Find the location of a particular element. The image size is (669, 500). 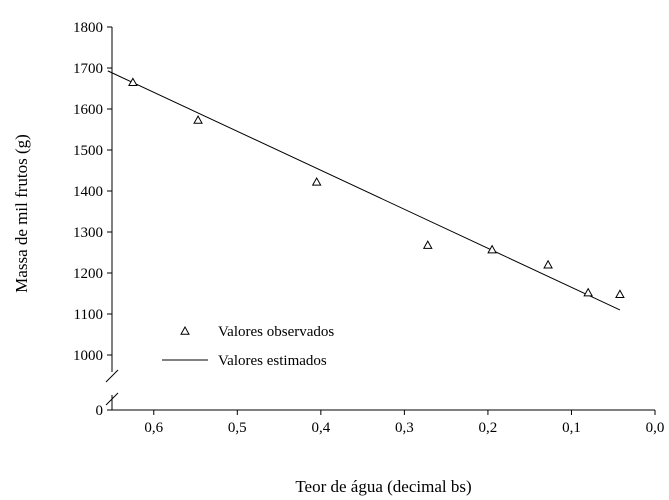

legend-observed-marker is located at coordinates (185, 330).